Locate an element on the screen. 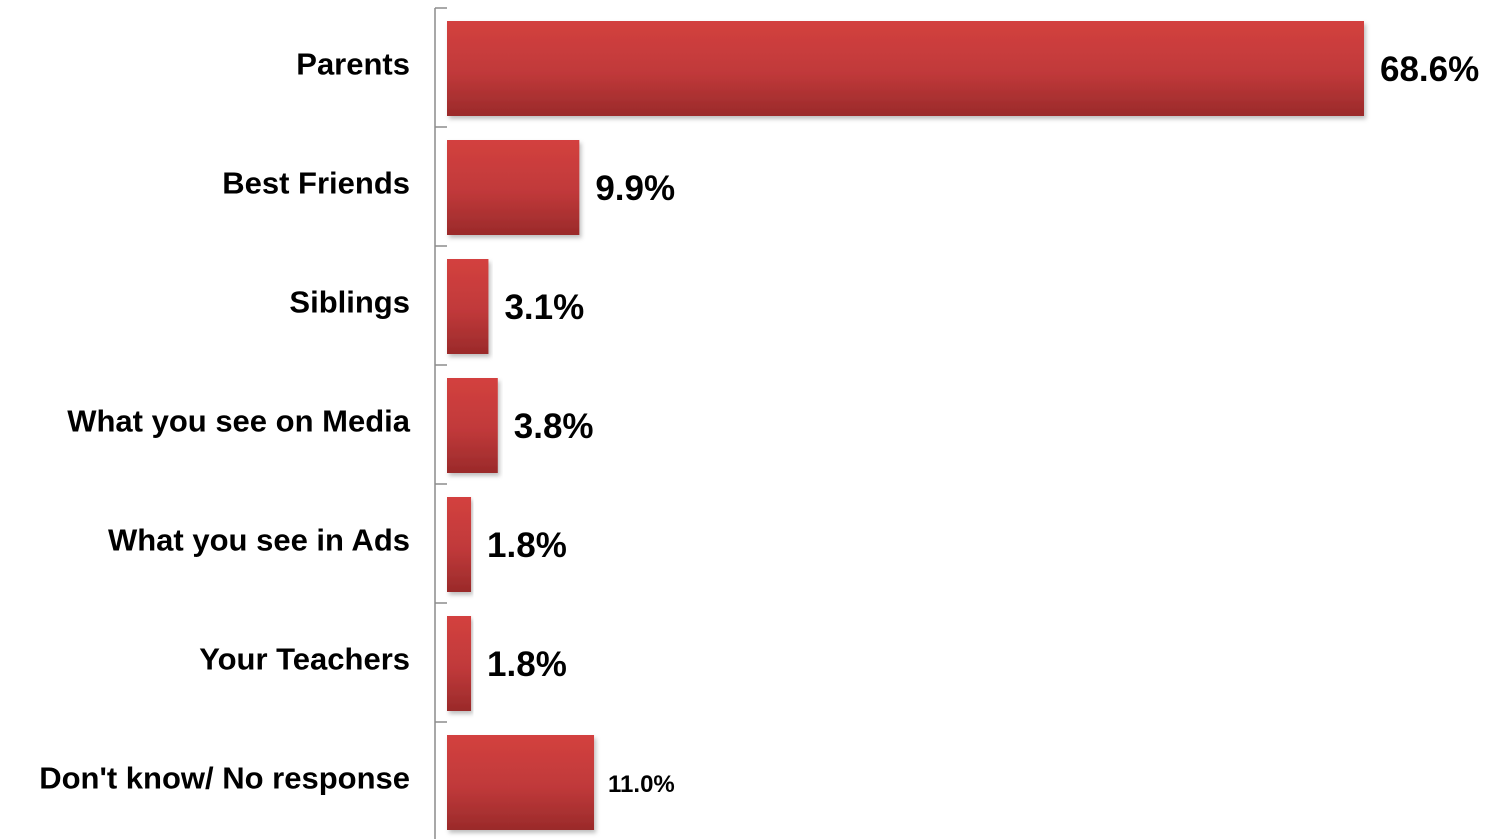 Image resolution: width=1493 pixels, height=839 pixels. data-label: 68.6% is located at coordinates (1429, 69).